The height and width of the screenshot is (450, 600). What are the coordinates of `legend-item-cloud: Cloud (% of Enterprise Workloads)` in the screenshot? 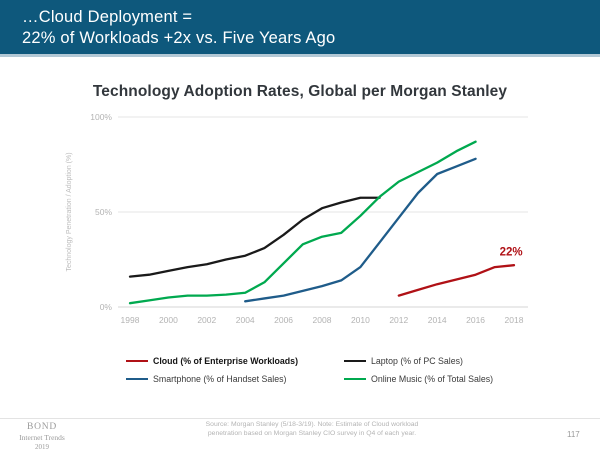 It's located at (235, 361).